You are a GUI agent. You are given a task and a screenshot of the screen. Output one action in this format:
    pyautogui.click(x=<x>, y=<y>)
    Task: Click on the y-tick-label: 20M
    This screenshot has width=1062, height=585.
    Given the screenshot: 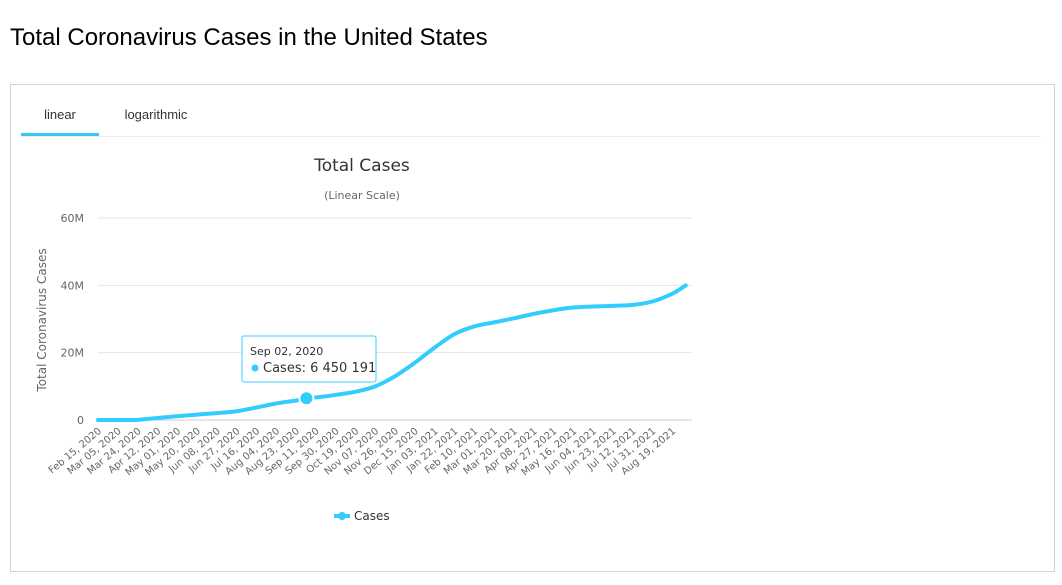 What is the action you would take?
    pyautogui.click(x=73, y=353)
    